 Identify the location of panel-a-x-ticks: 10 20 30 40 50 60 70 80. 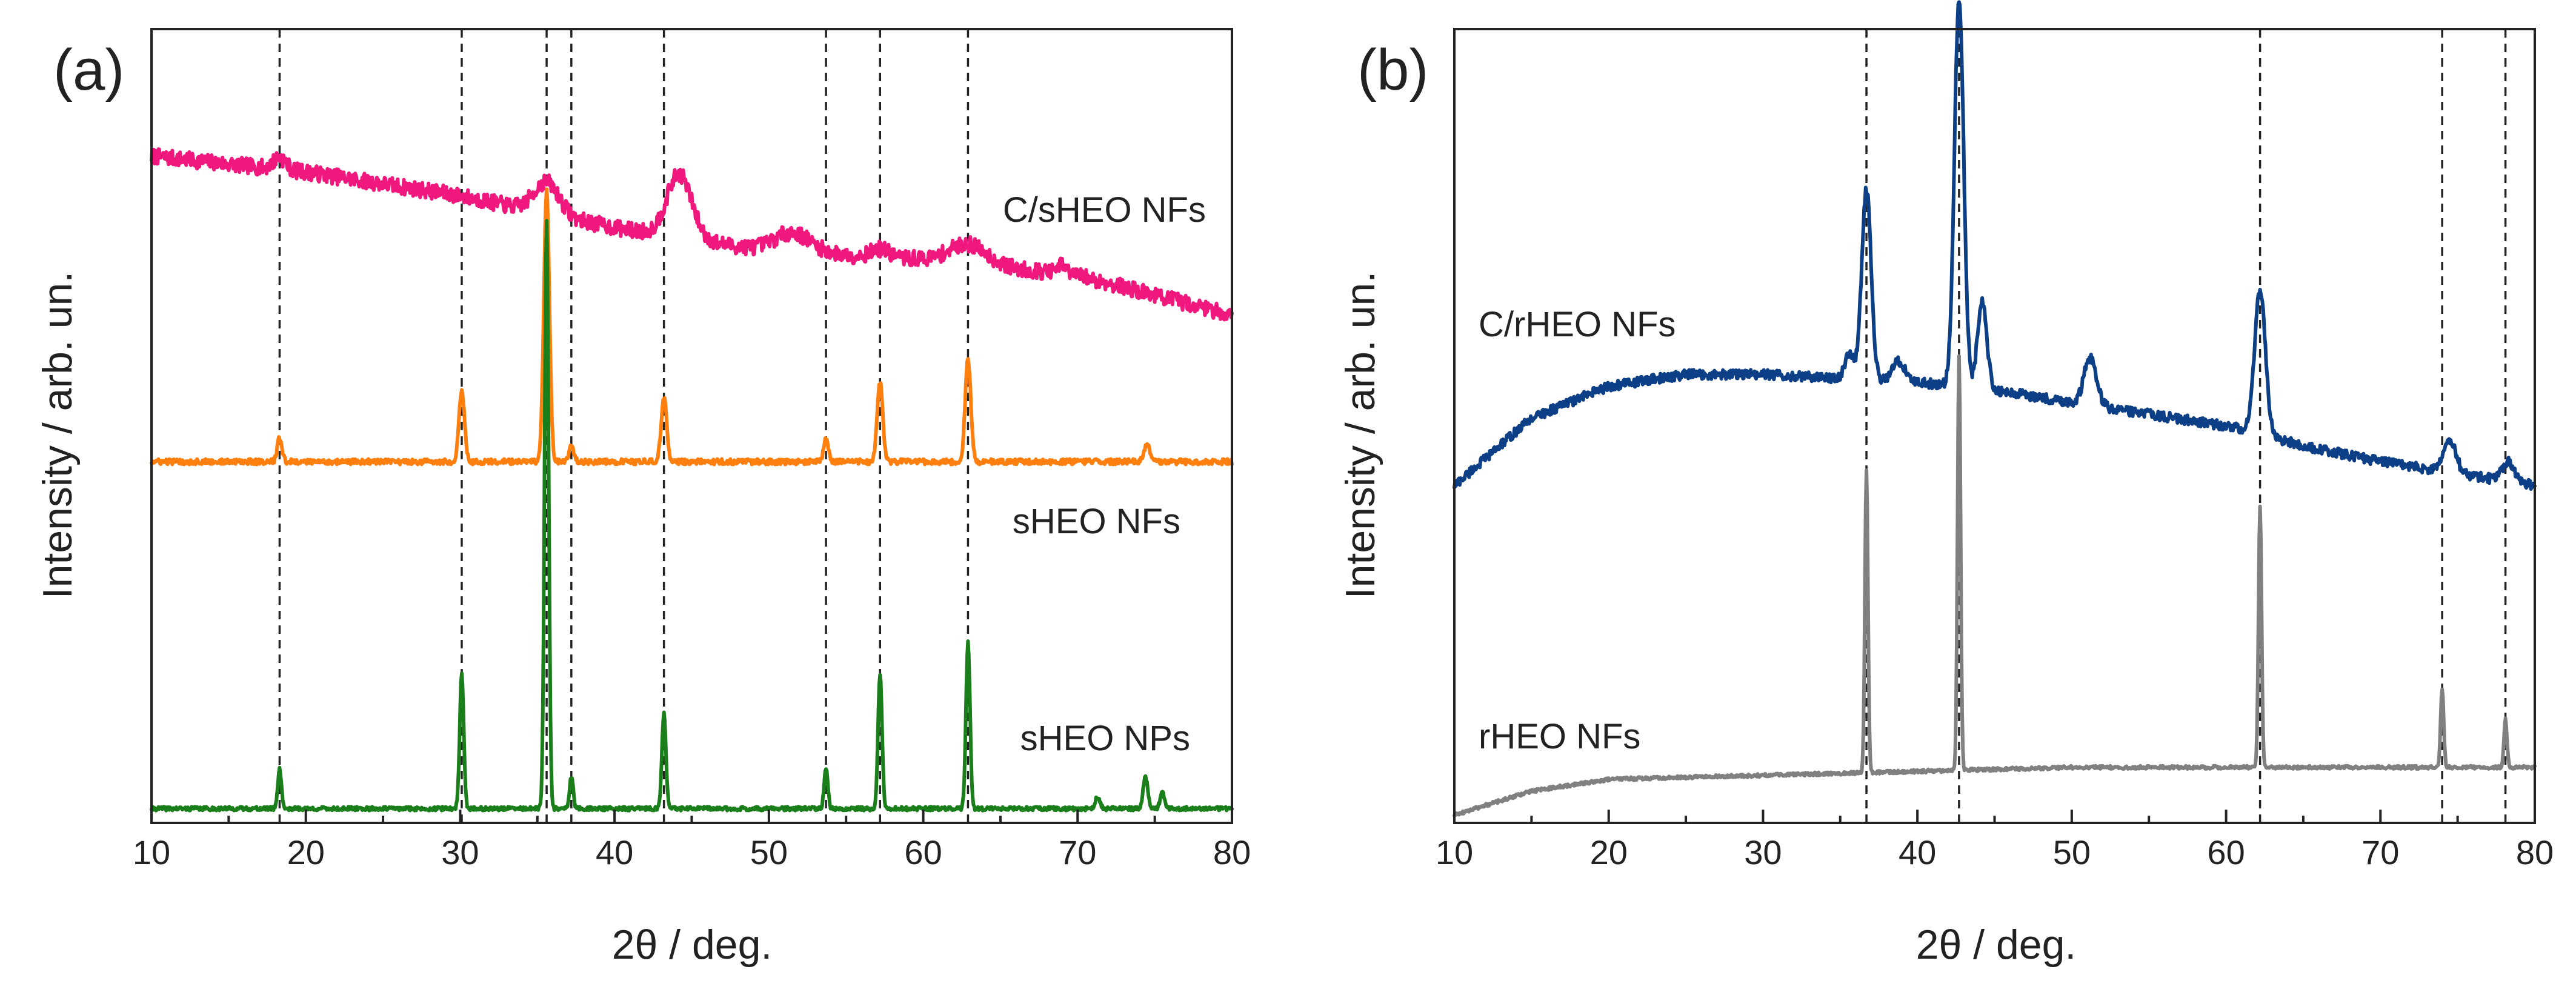
(692, 840).